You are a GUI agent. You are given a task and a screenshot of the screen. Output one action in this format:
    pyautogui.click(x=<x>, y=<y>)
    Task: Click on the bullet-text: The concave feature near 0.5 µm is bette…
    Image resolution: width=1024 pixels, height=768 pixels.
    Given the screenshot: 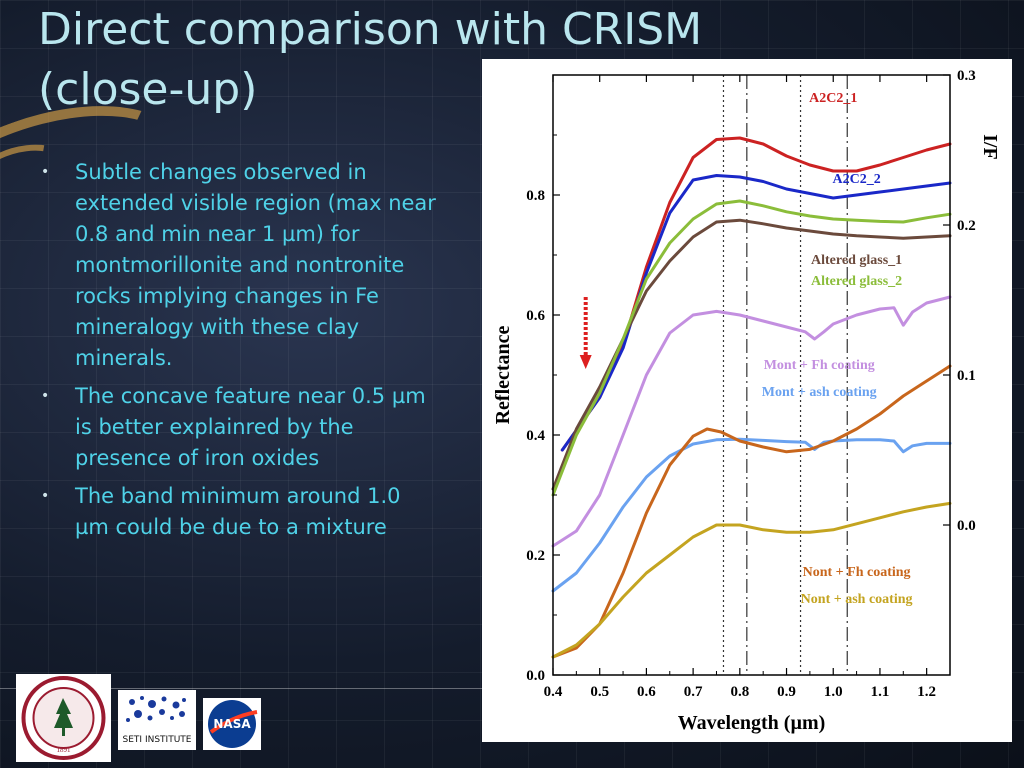 What is the action you would take?
    pyautogui.click(x=250, y=427)
    